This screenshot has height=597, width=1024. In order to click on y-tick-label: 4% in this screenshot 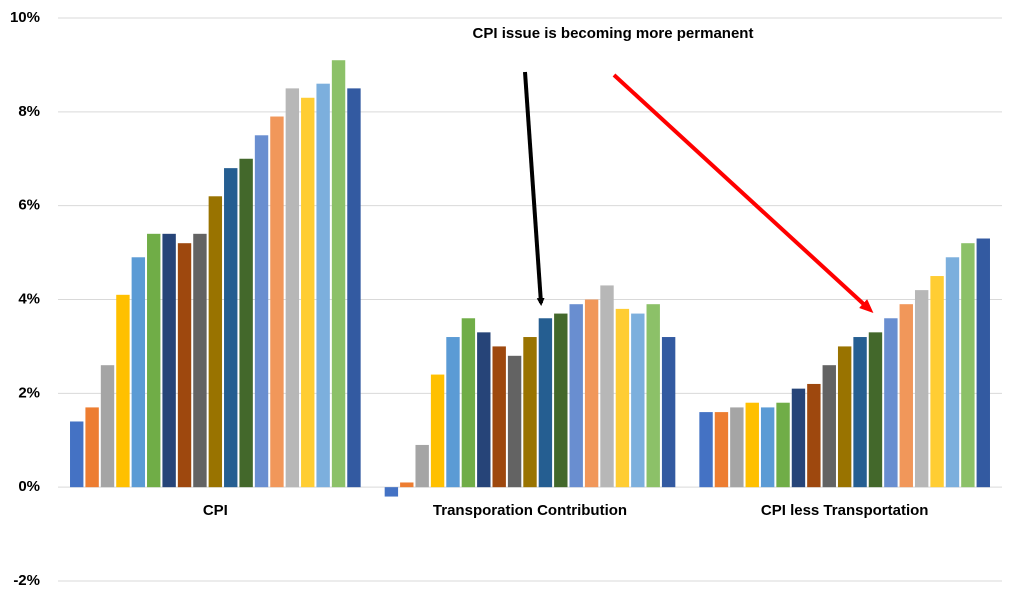, I will do `click(29, 298)`.